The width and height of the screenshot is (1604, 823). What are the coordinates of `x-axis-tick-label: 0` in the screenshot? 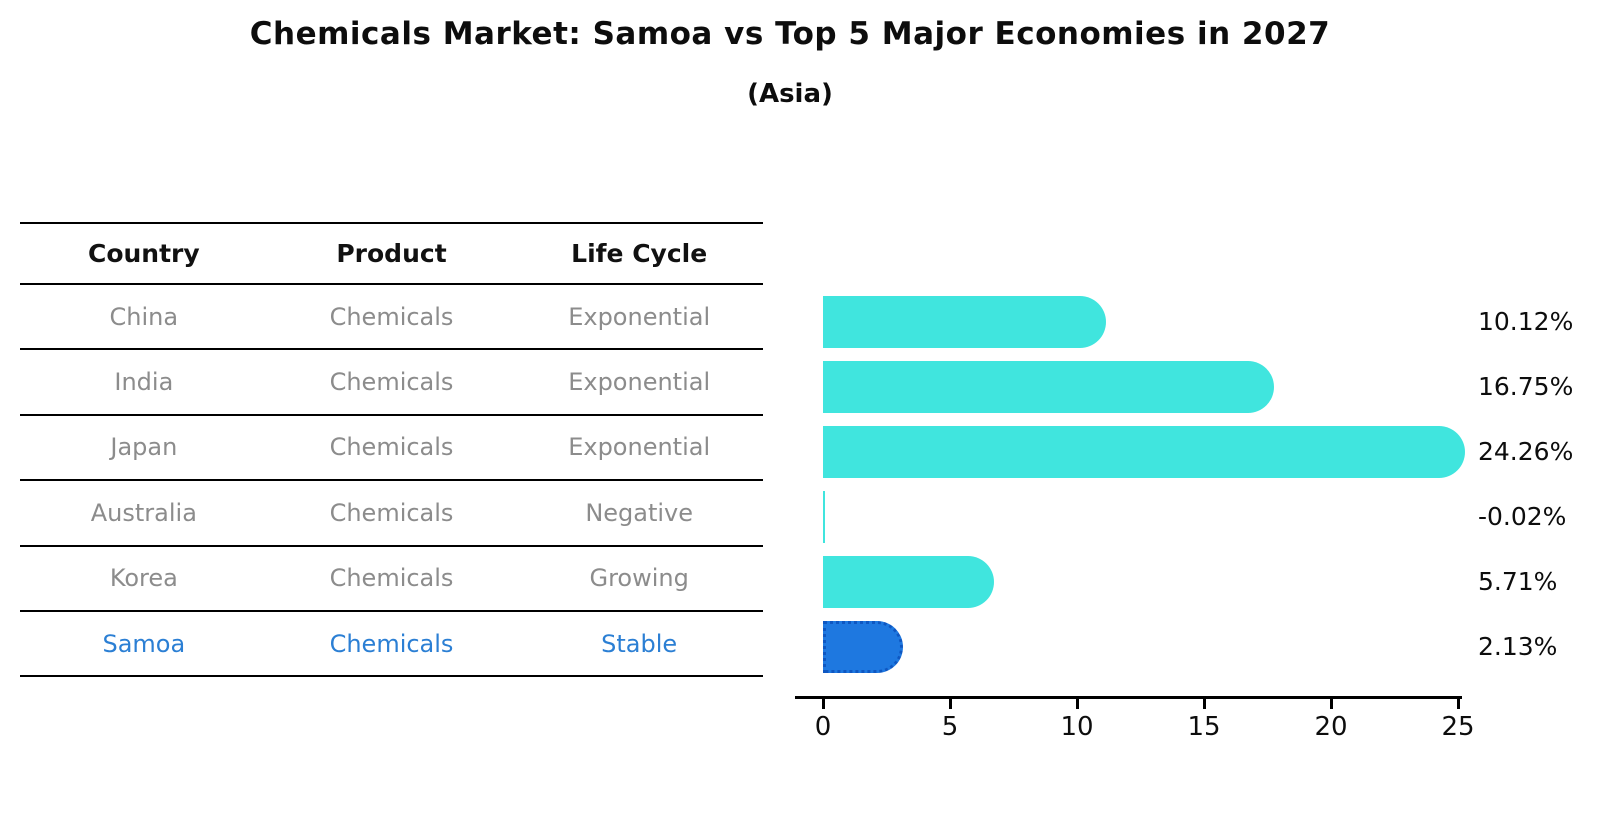 It's located at (823, 727).